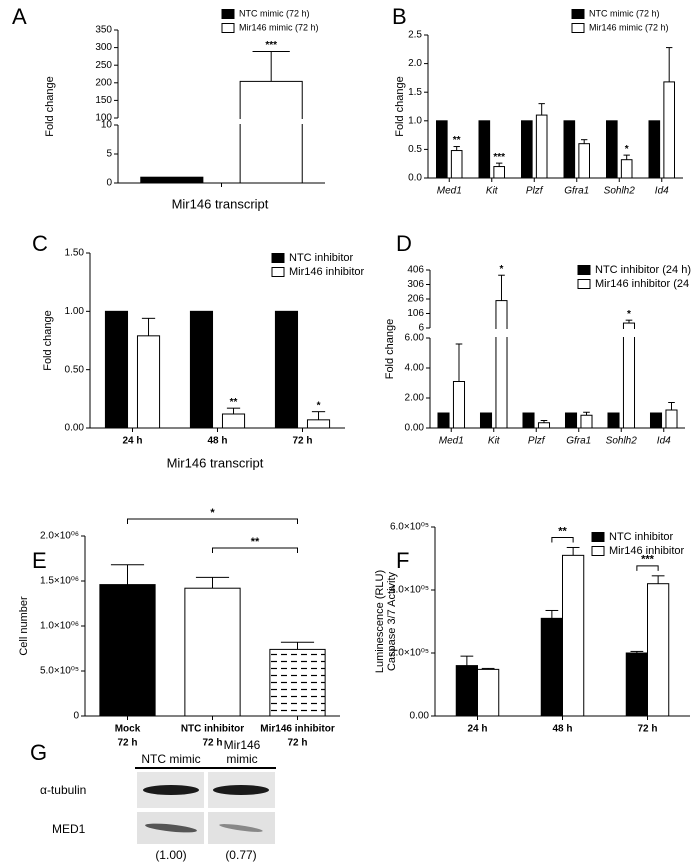 The width and height of the screenshot is (692, 863). What do you see at coordinates (107, 125) in the screenshot?
I see `y-tick-label: 10` at bounding box center [107, 125].